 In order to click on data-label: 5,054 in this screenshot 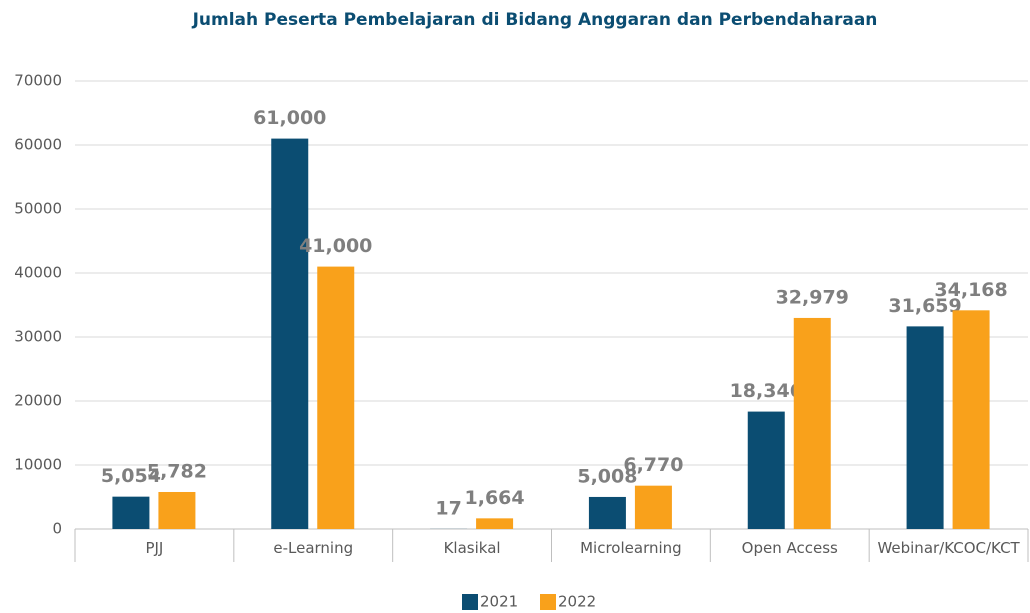, I will do `click(131, 476)`.